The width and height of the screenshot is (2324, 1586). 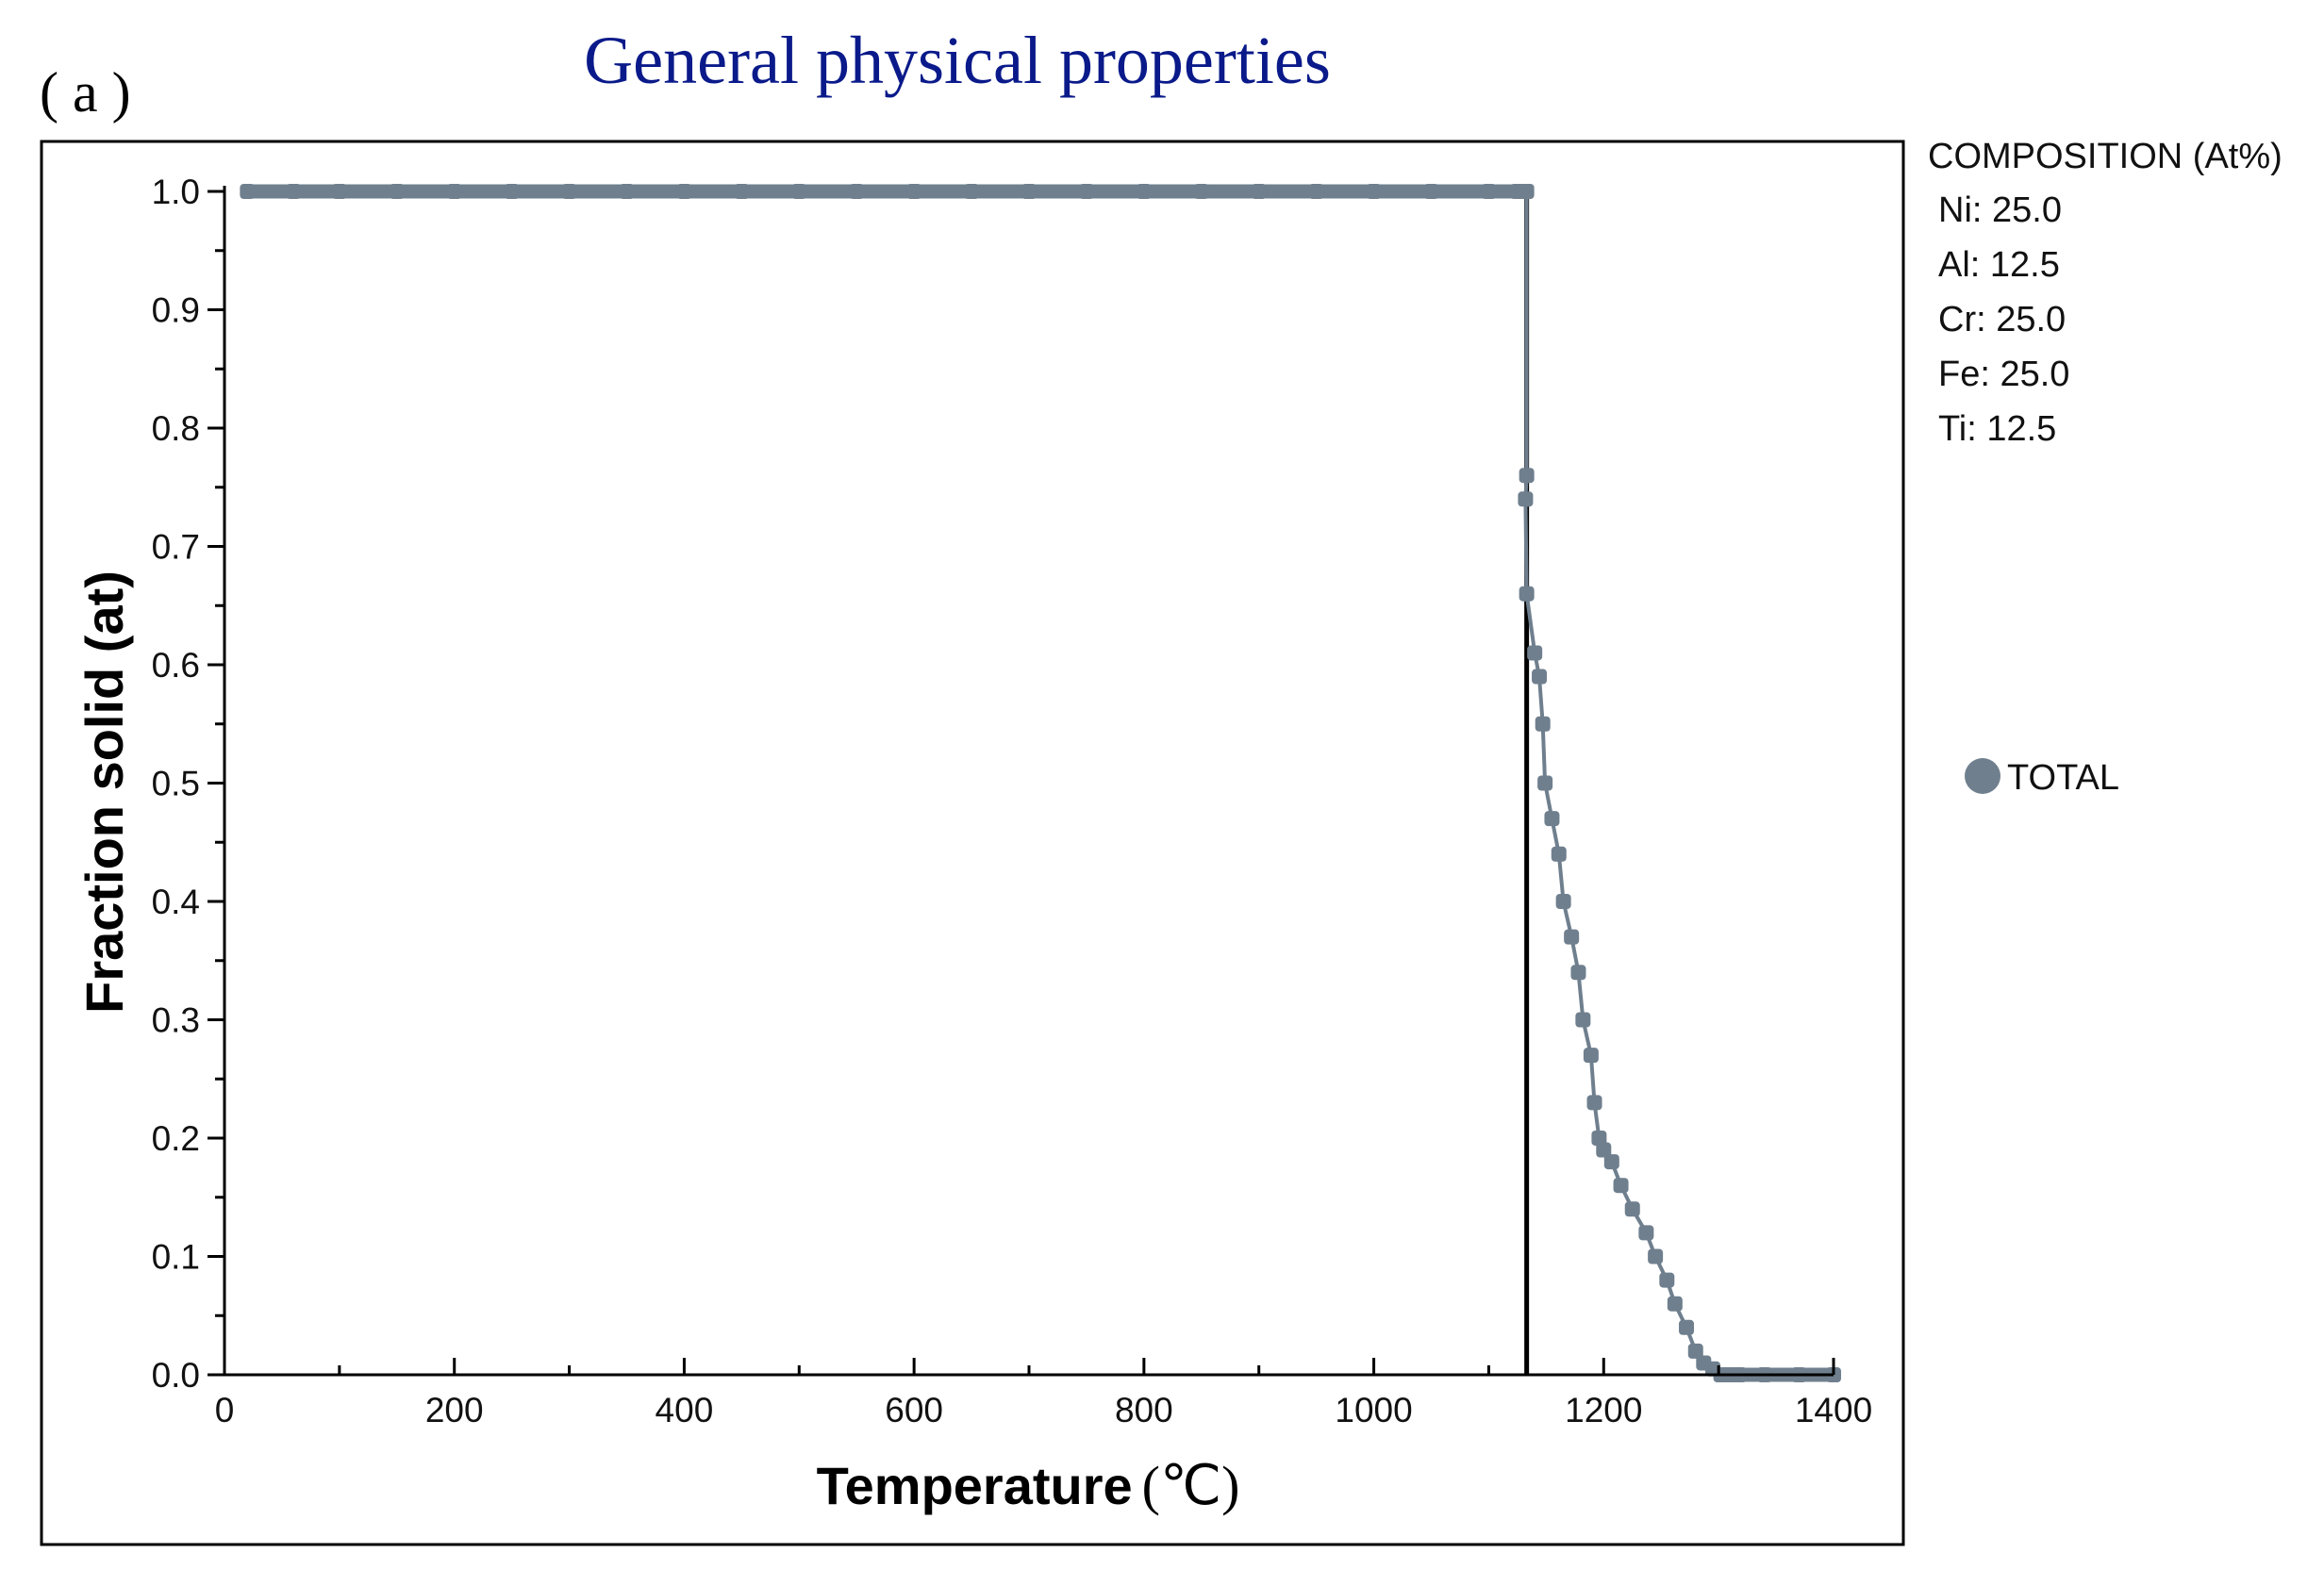 I want to click on x-tick-label: 1000, so click(x=1374, y=1410).